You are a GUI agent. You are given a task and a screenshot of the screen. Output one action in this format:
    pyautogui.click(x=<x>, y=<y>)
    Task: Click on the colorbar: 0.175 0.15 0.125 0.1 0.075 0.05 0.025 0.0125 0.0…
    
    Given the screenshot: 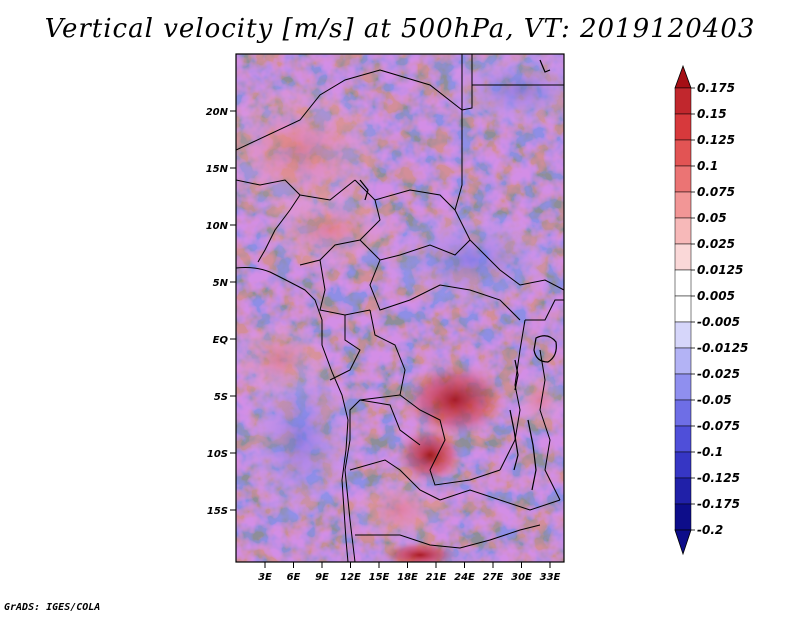 What is the action you would take?
    pyautogui.click(x=711, y=310)
    